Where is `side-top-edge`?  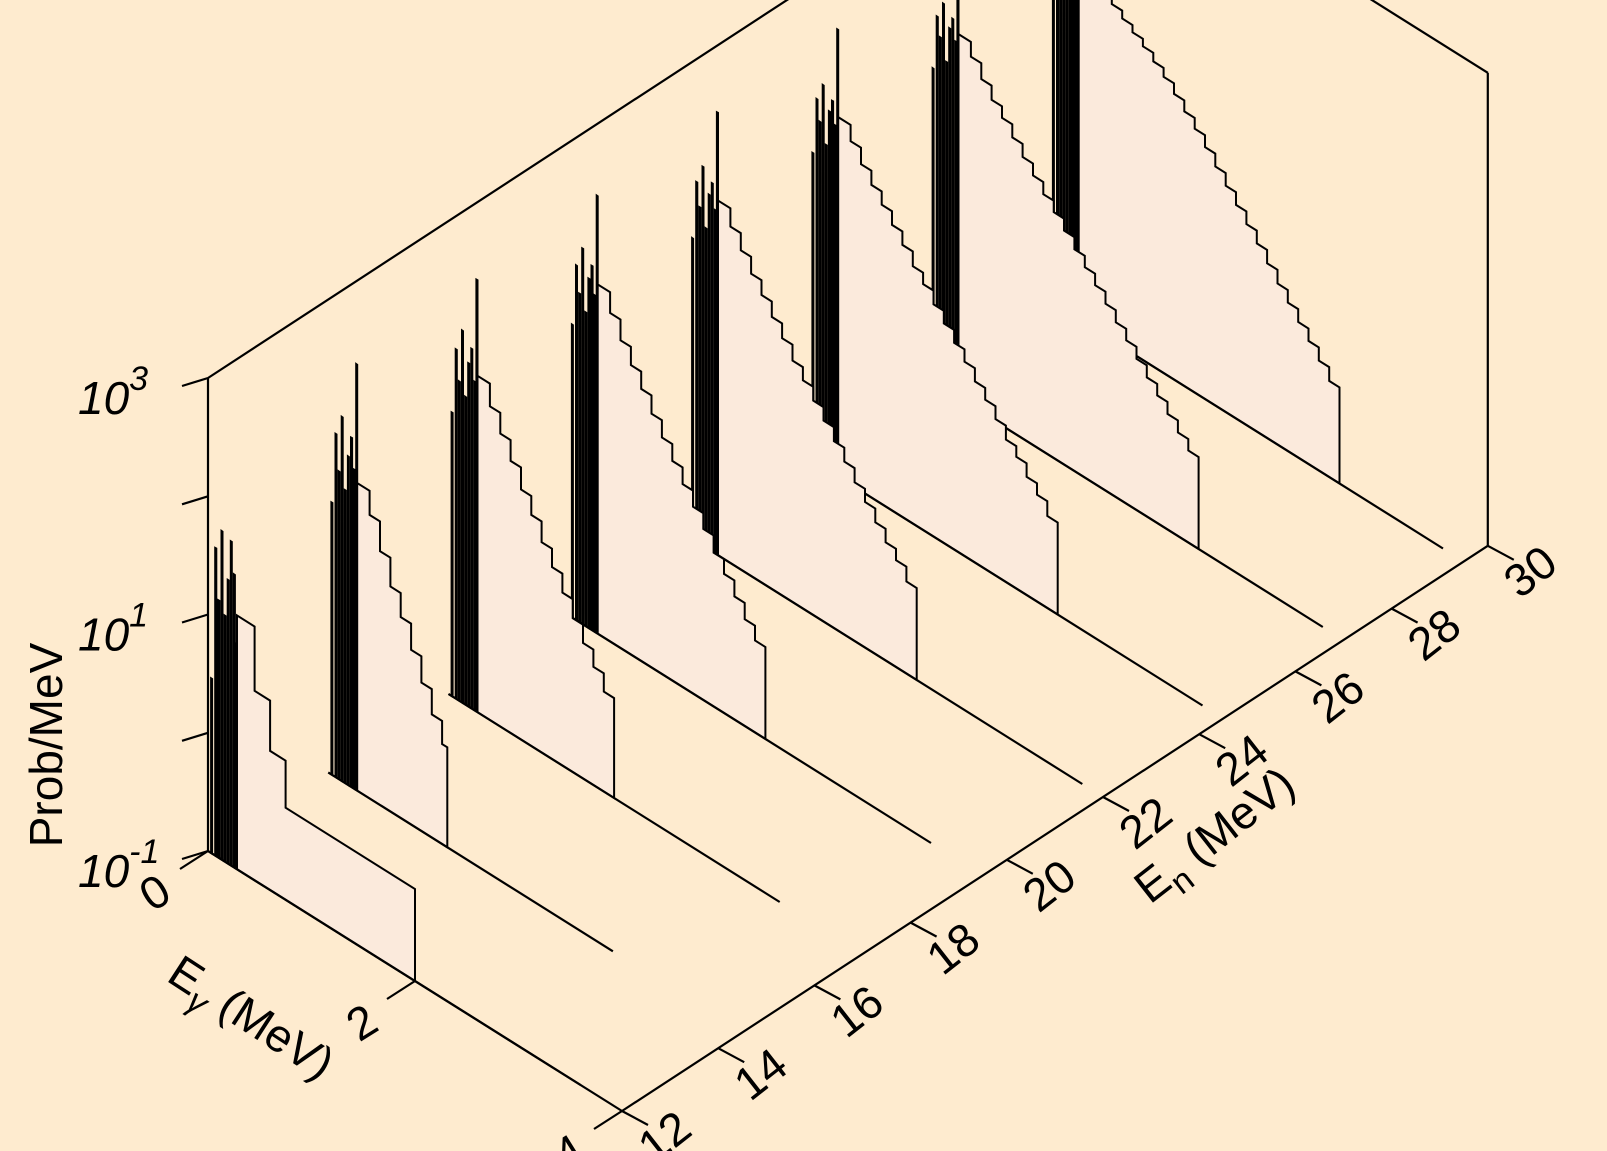
side-top-edge is located at coordinates (1429, 37).